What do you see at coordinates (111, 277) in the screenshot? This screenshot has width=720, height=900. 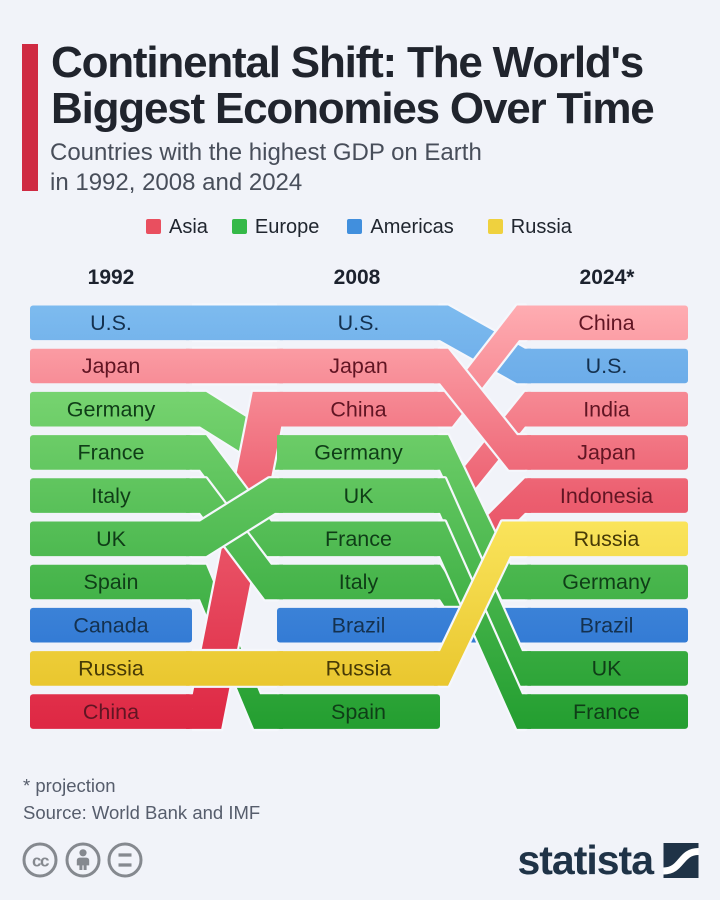 I see `svg-text: 1992` at bounding box center [111, 277].